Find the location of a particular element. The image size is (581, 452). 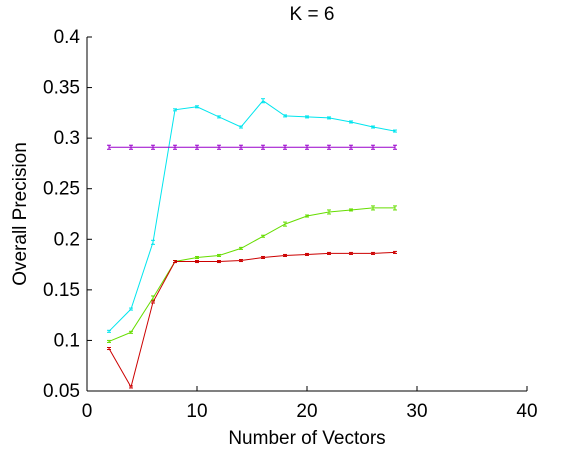

y-tick-label: 0.25 is located at coordinates (61, 189).